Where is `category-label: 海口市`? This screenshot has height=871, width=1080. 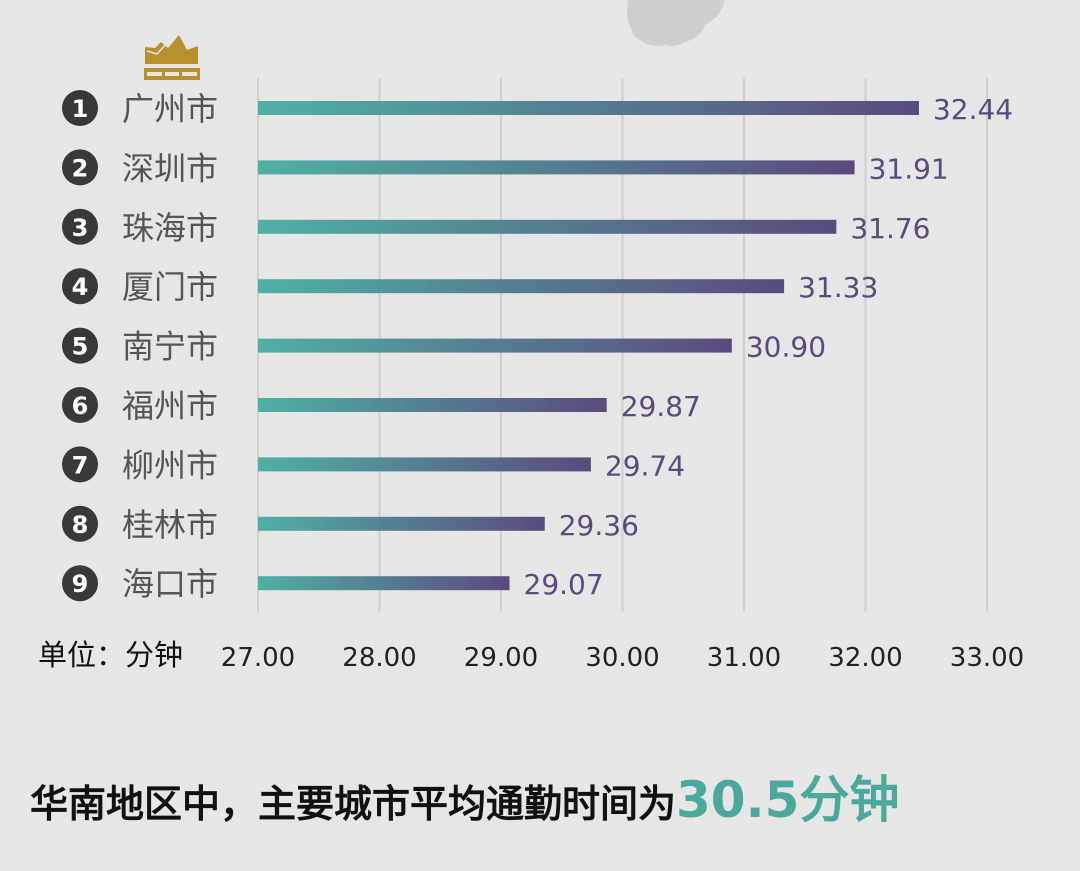
category-label: 海口市 is located at coordinates (170, 584).